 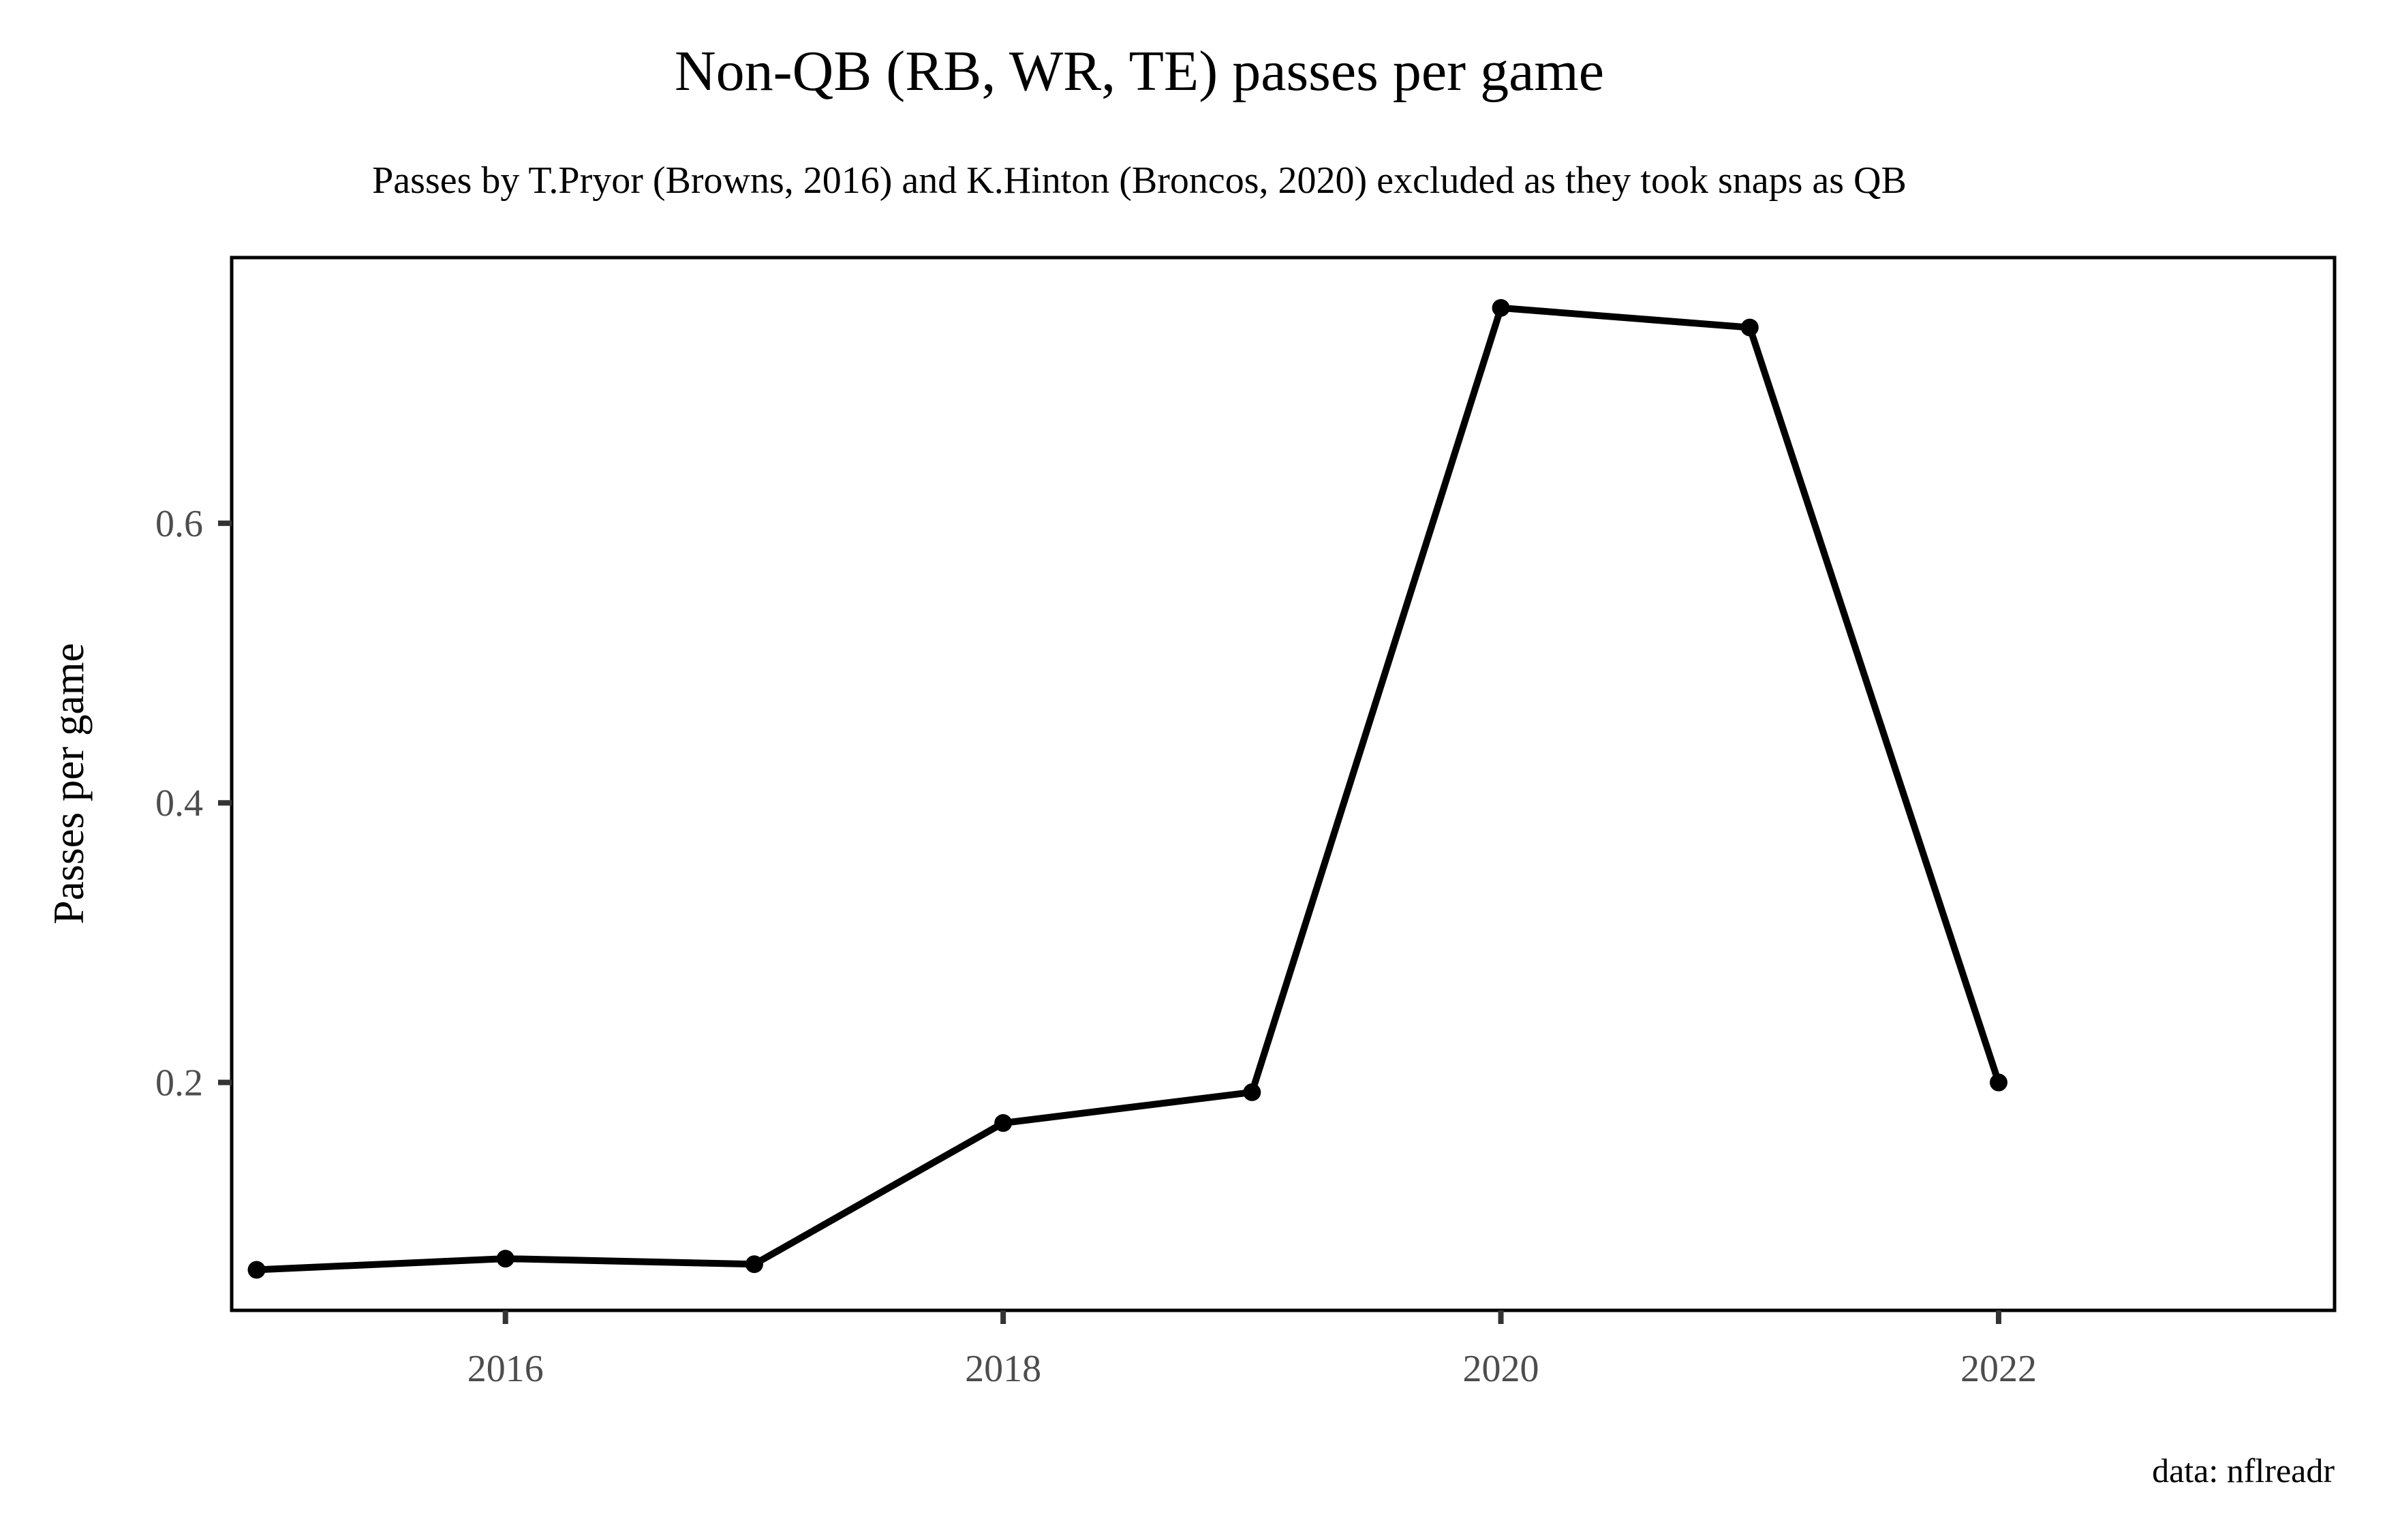 I want to click on x-tick-label: 2022, so click(x=1998, y=1369).